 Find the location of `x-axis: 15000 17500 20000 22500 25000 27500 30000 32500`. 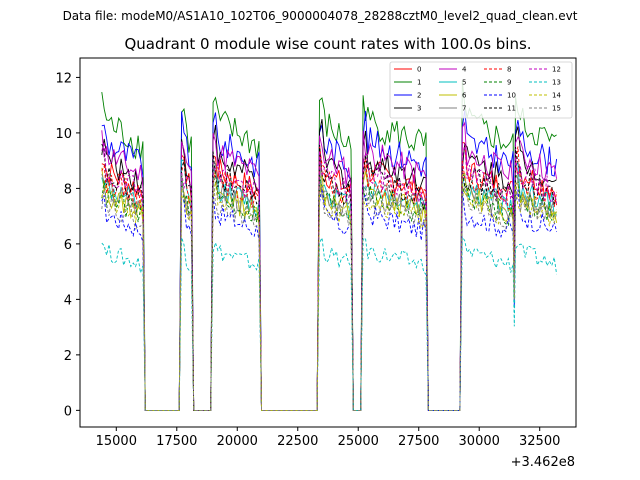

x-axis: 15000 17500 20000 22500 25000 27500 30000 32500 is located at coordinates (328, 438).